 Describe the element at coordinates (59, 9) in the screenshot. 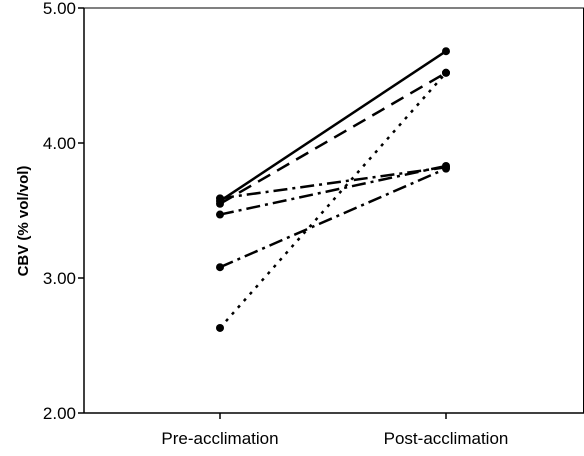

I see `y-tick-label: 5.00` at that location.